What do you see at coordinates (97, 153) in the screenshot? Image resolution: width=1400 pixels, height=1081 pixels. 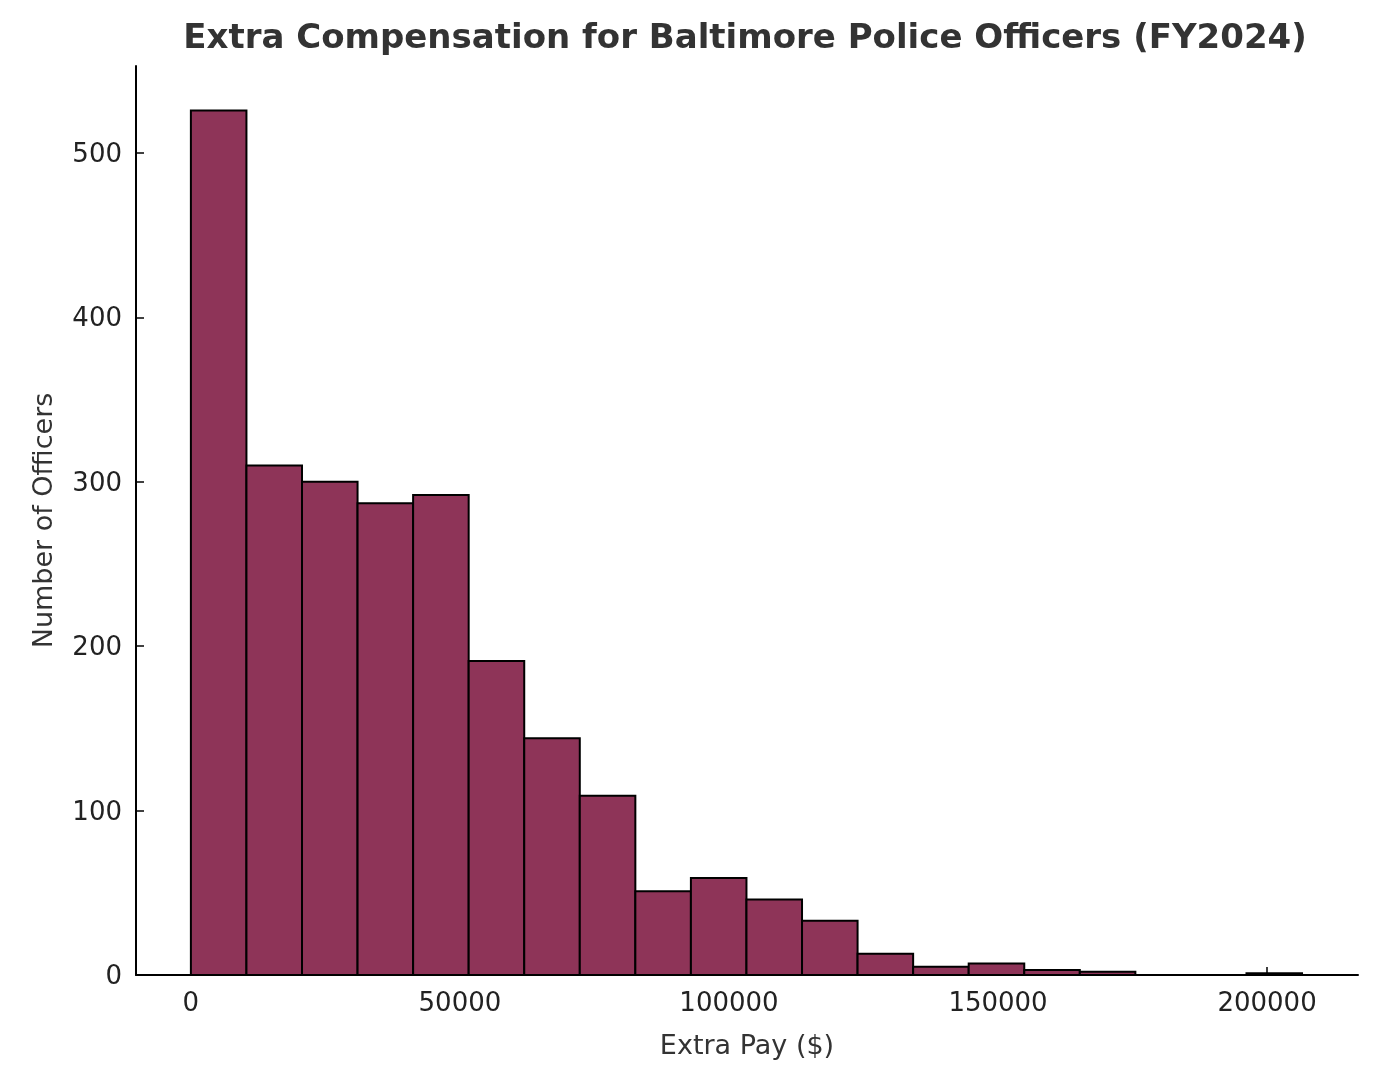 I see `y-tick-label: 500` at bounding box center [97, 153].